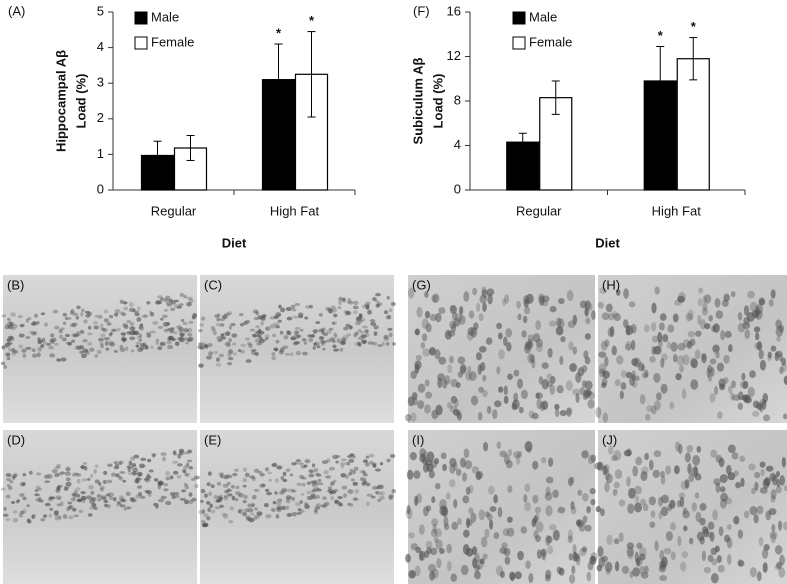 The height and width of the screenshot is (584, 787). I want to click on legend-label: Male, so click(543, 16).